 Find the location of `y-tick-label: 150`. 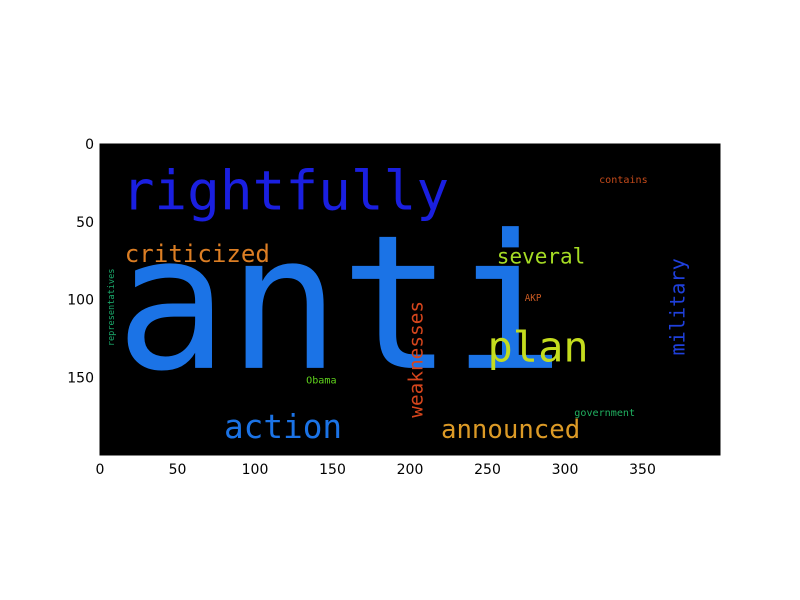

y-tick-label: 150 is located at coordinates (80, 378).